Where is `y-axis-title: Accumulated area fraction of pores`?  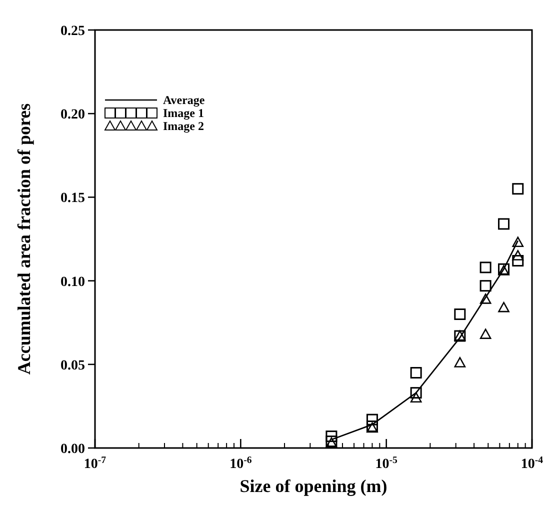
y-axis-title: Accumulated area fraction of pores is located at coordinates (24, 239).